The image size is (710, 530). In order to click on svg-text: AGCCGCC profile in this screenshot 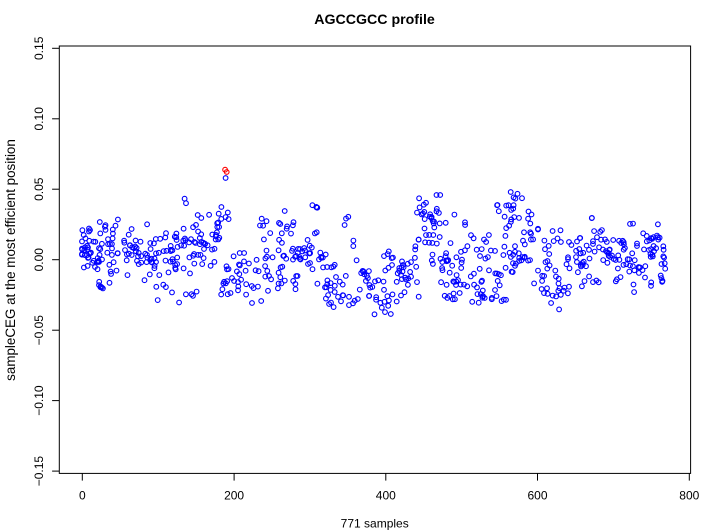, I will do `click(374, 20)`.